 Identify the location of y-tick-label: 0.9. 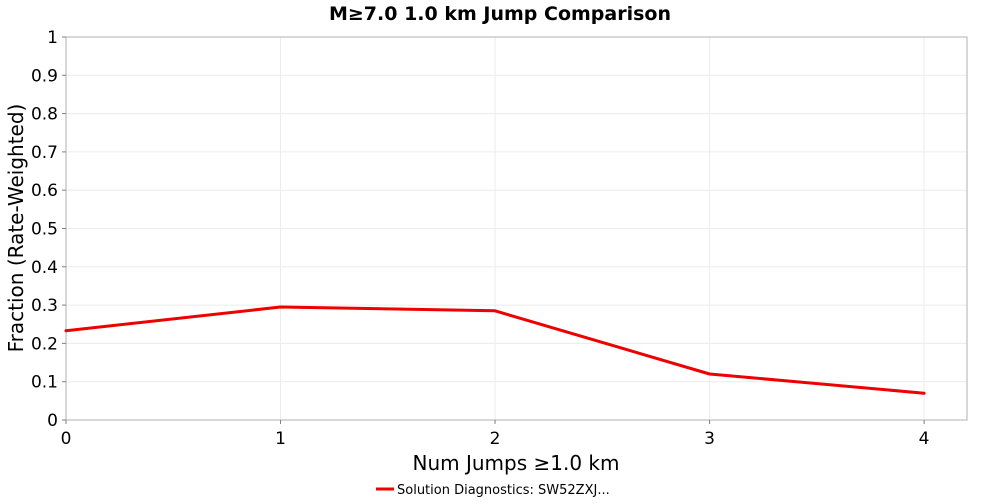
(44, 76).